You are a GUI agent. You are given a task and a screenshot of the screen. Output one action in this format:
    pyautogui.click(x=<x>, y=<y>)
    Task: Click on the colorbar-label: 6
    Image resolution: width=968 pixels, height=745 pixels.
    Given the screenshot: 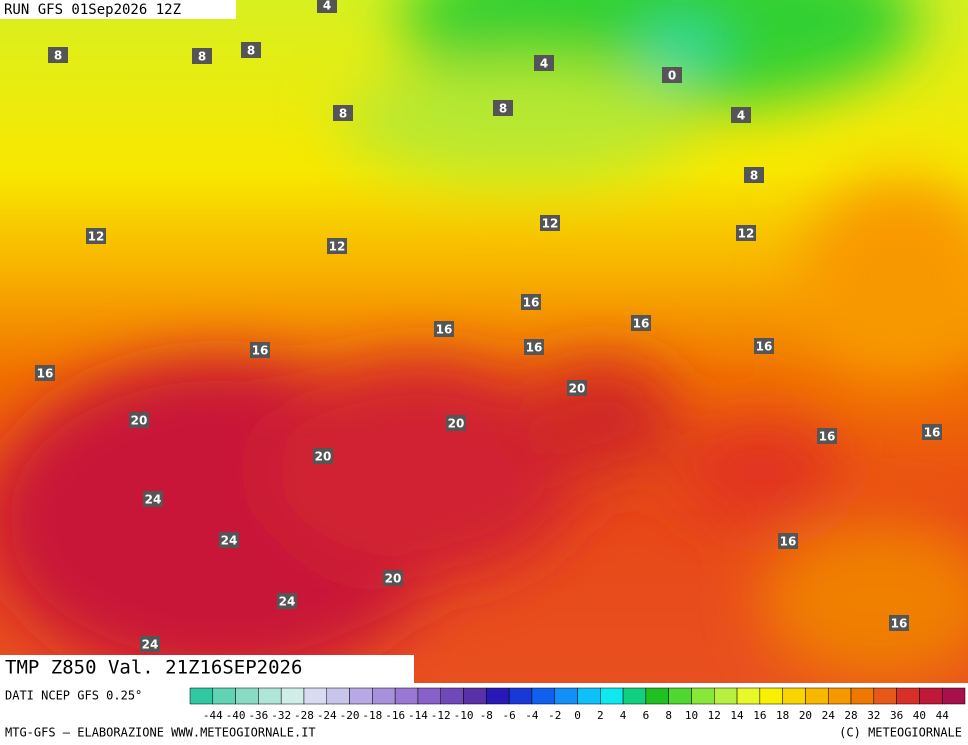 What is the action you would take?
    pyautogui.click(x=646, y=715)
    